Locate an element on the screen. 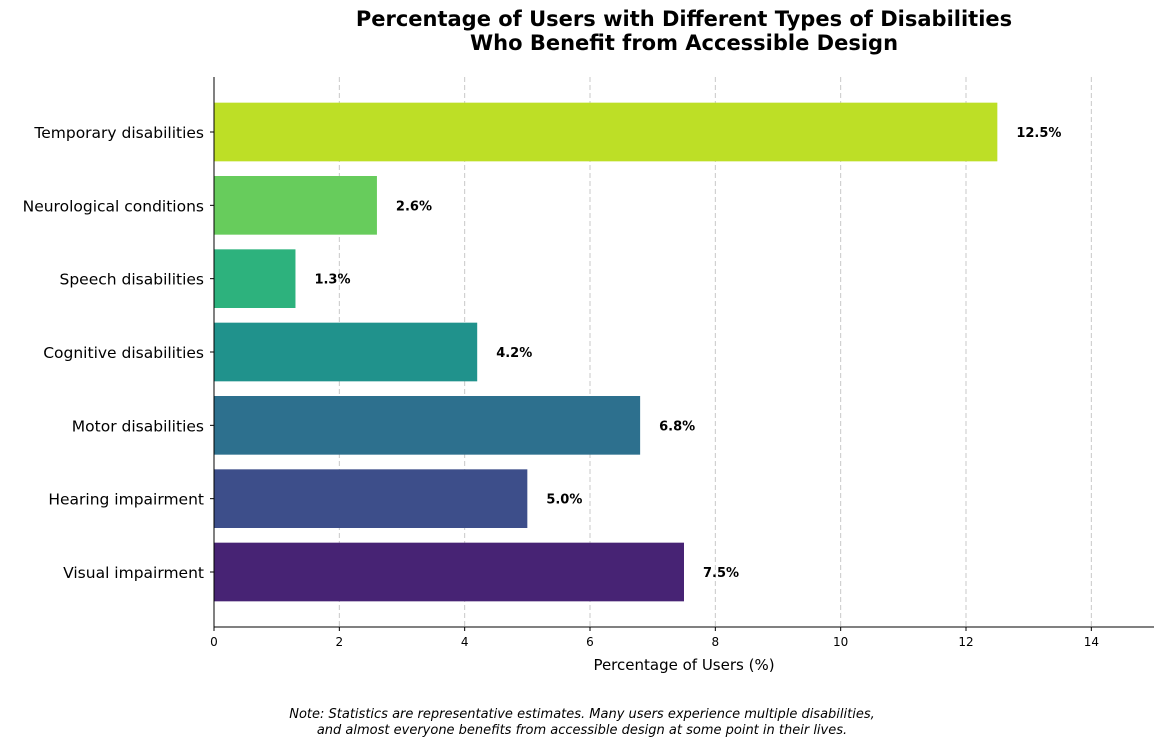 The width and height of the screenshot is (1164, 751). x-tick-labels: 0 2 4 6 8 10 12 14 is located at coordinates (654, 638).